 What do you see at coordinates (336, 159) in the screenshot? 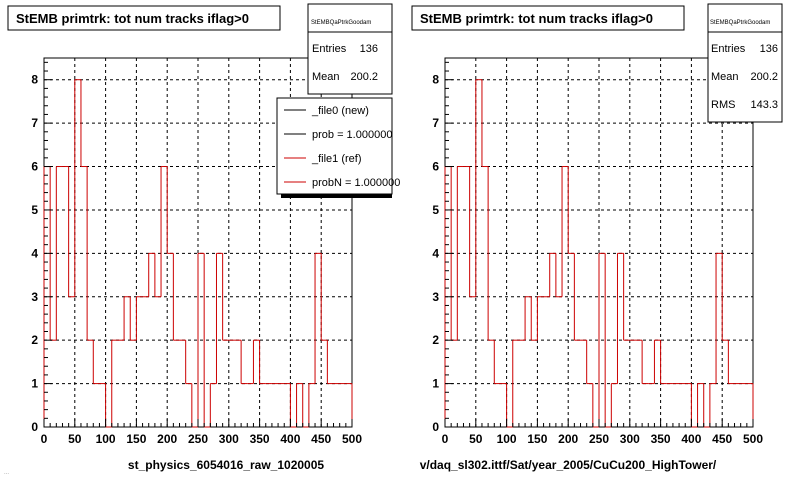
I see `legend-entry-2: _file1 (ref)` at bounding box center [336, 159].